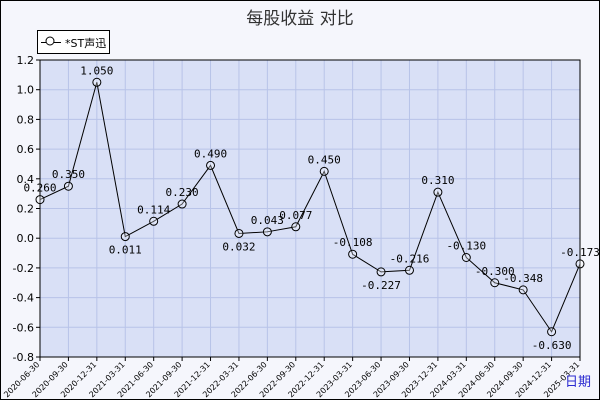  Describe the element at coordinates (578, 382) in the screenshot. I see `x-axis-label: 日期` at that location.